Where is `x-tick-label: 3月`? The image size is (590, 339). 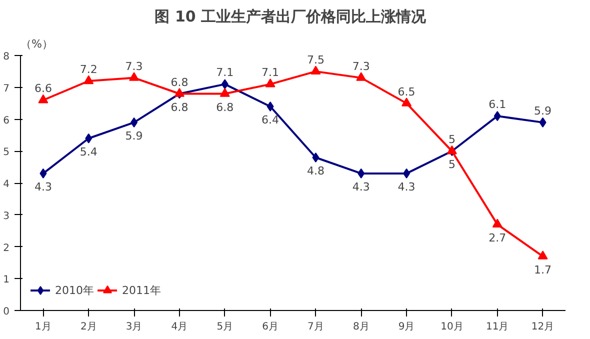 x-tick-label: 3月 is located at coordinates (134, 327).